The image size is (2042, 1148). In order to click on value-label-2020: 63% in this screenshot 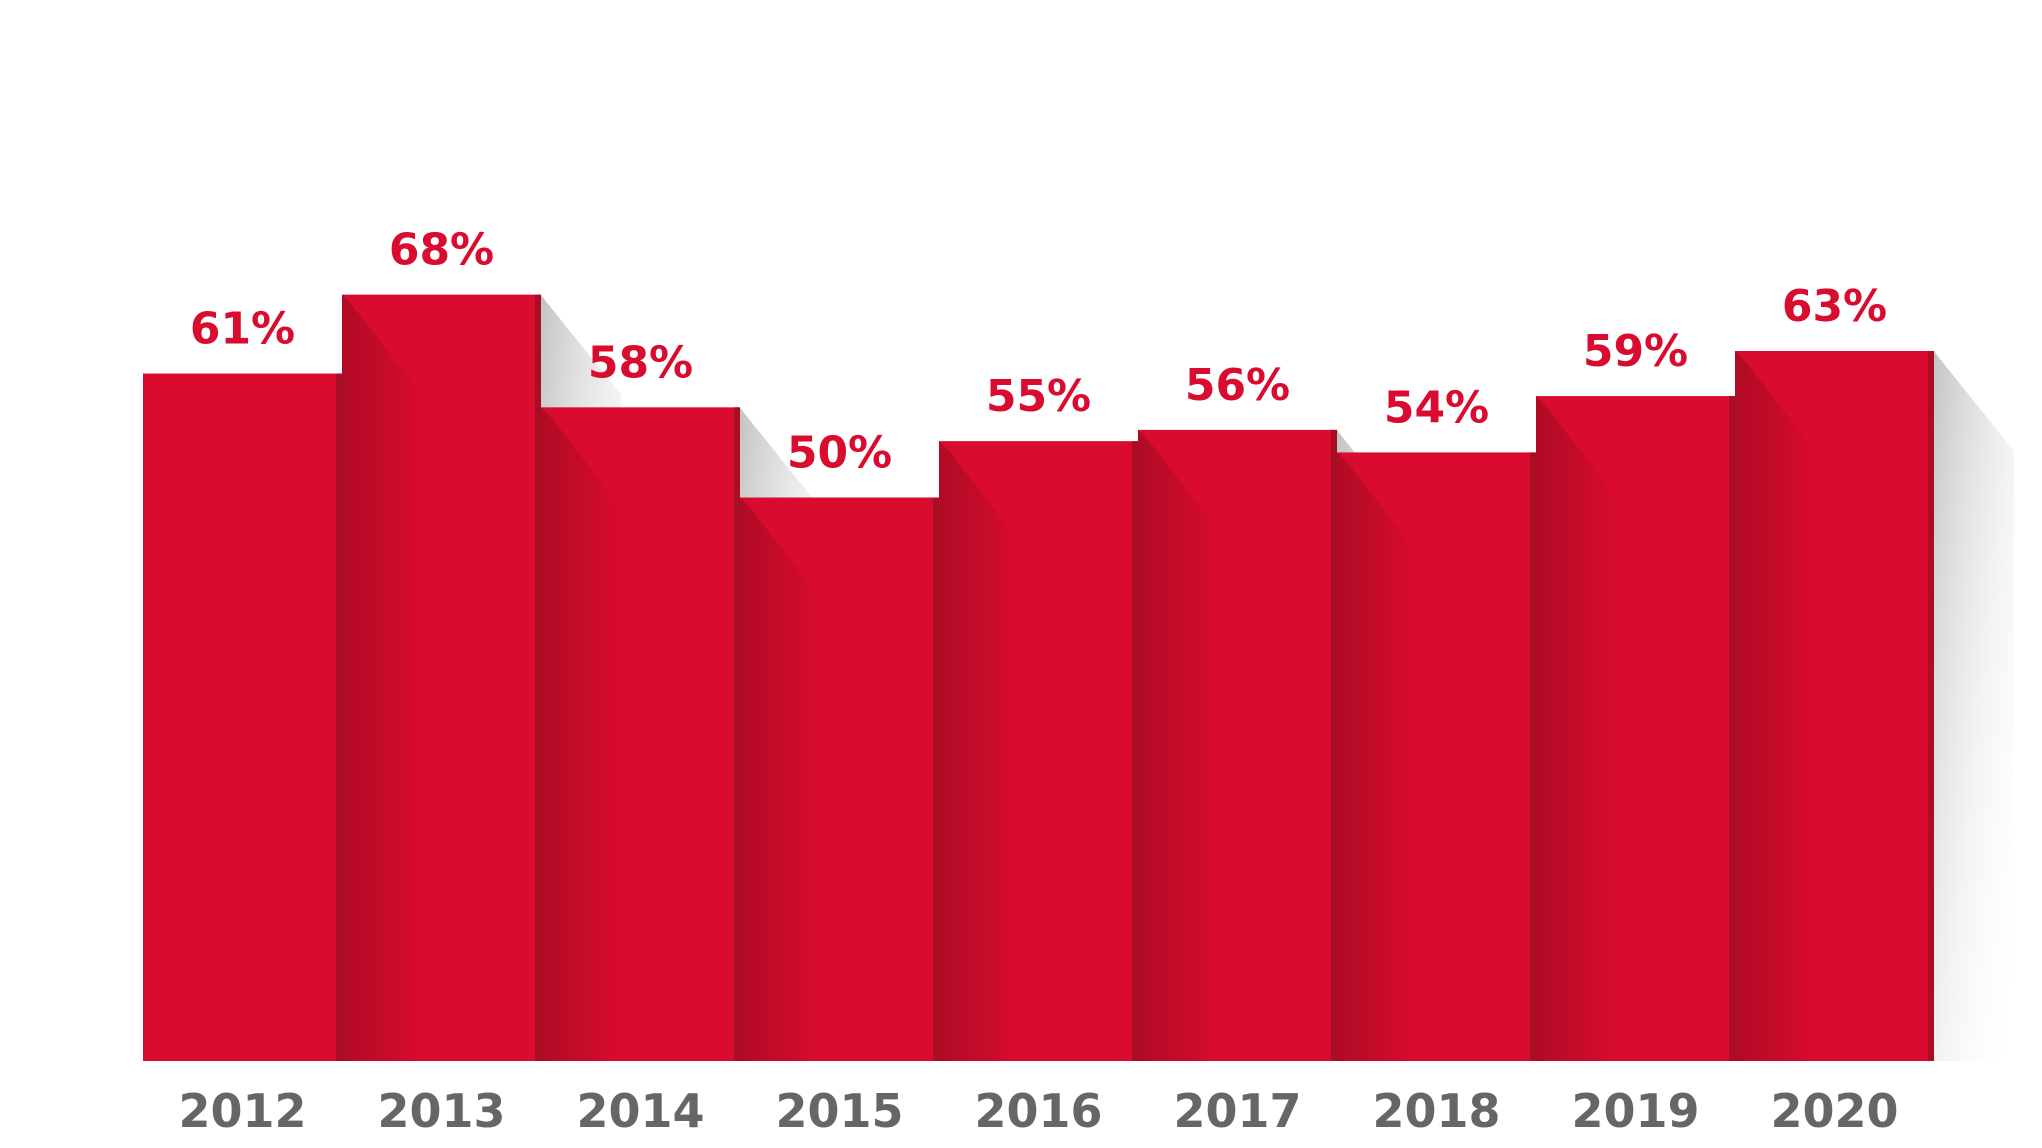, I will do `click(1834, 306)`.